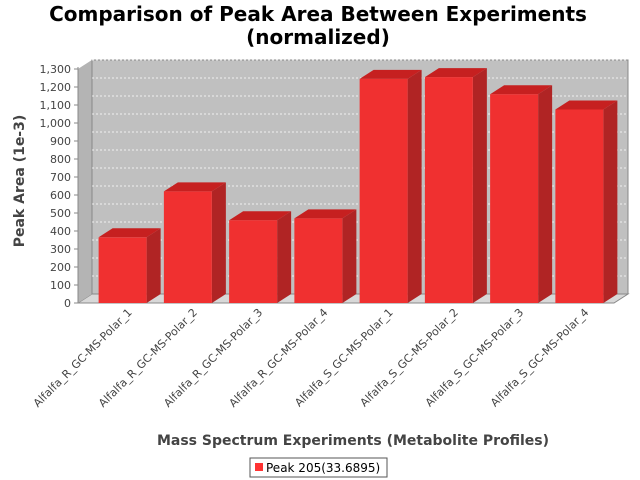 This screenshot has width=640, height=480. I want to click on y-tick-label: 600, so click(60, 195).